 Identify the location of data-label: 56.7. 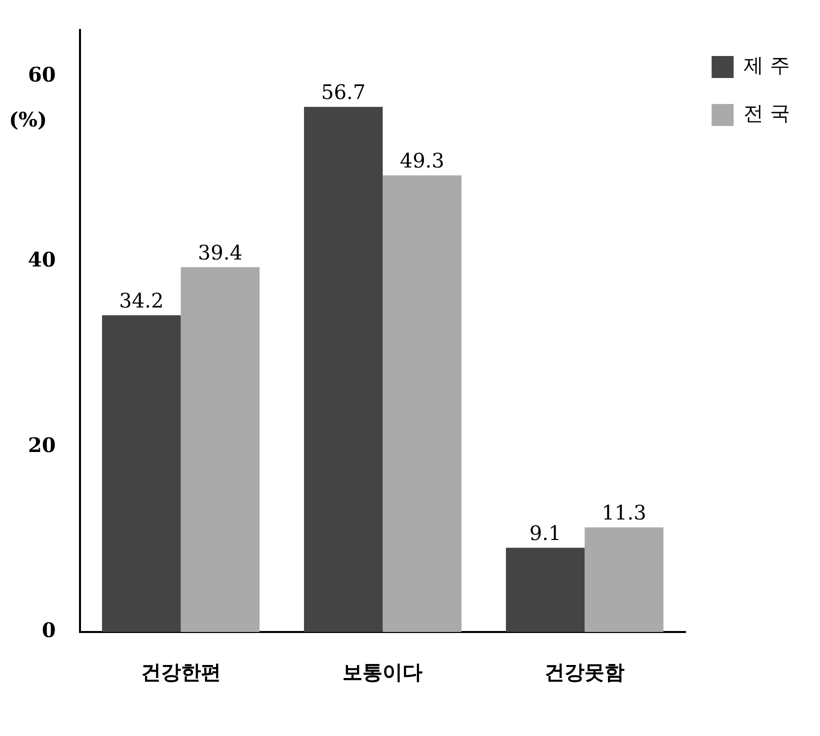
(343, 92).